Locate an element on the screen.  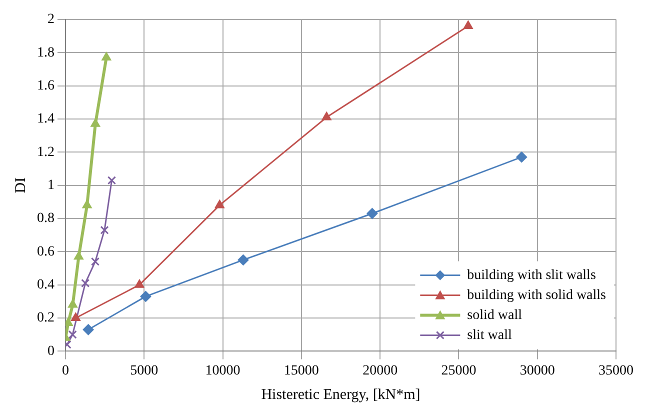
legend-label: building with slit walls is located at coordinates (531, 275).